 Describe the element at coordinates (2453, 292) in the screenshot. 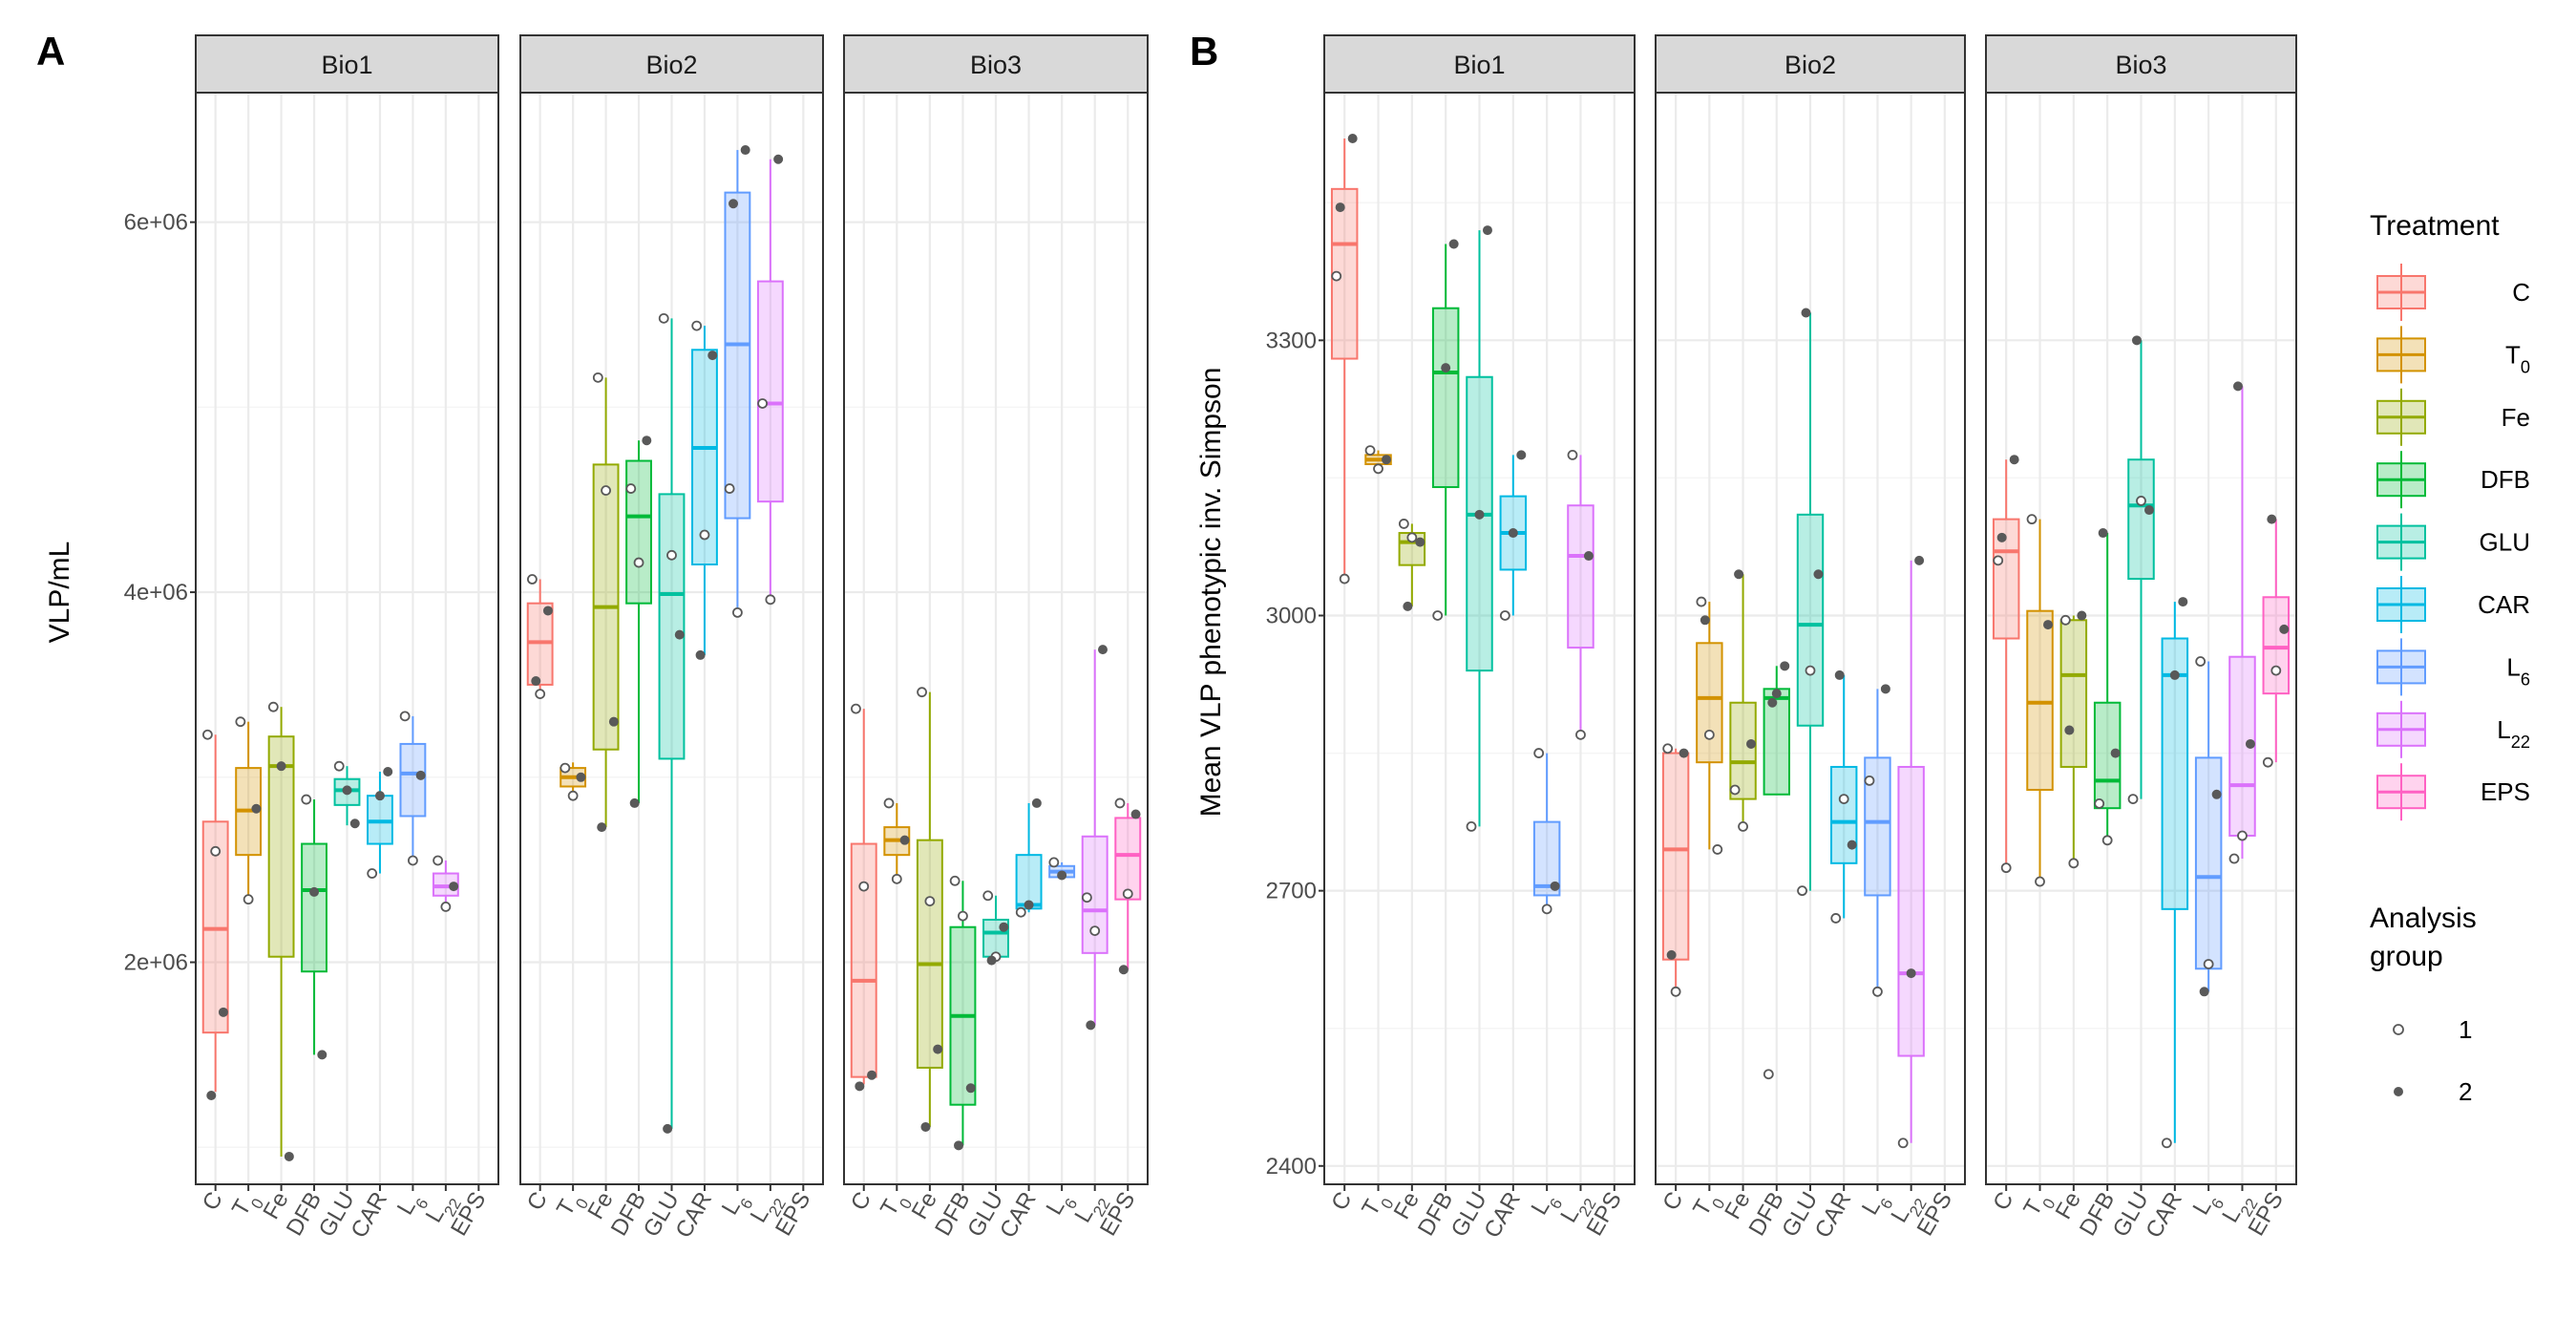

I see `legend-item-C: C` at that location.